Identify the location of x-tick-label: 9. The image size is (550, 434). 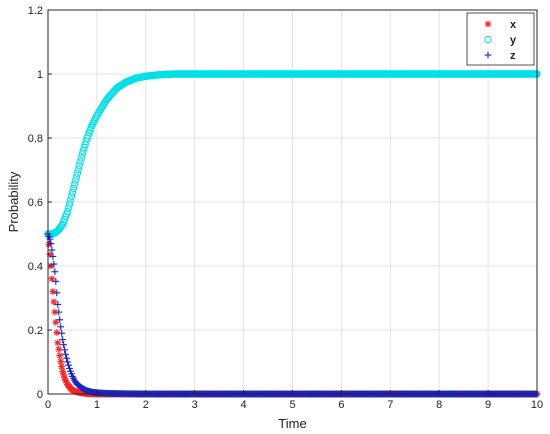
(488, 405).